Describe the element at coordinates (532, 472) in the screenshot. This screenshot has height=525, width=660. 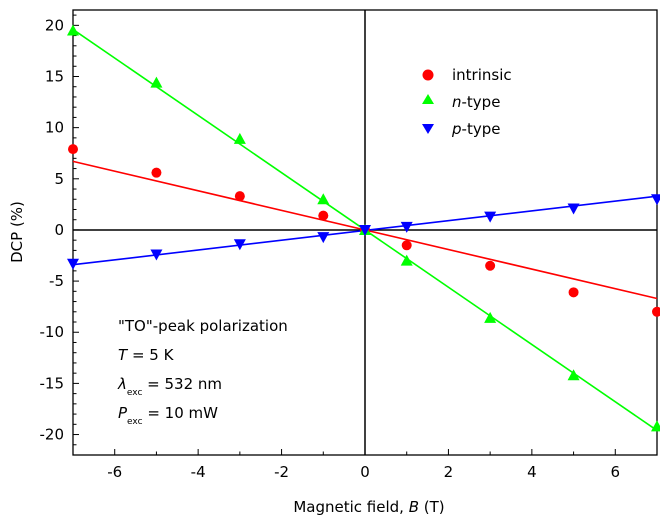
I see `x-tick-label: 4` at that location.